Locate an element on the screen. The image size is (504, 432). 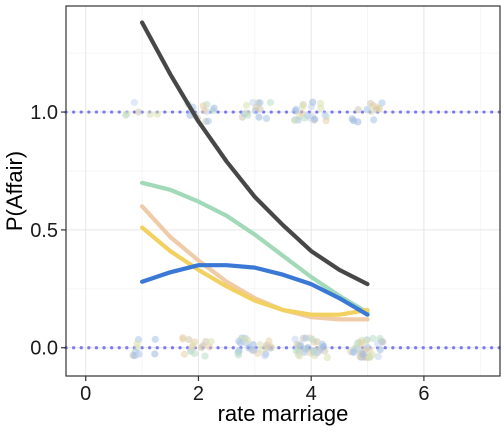
x-axis: 0 2 4 6 is located at coordinates (254, 390).